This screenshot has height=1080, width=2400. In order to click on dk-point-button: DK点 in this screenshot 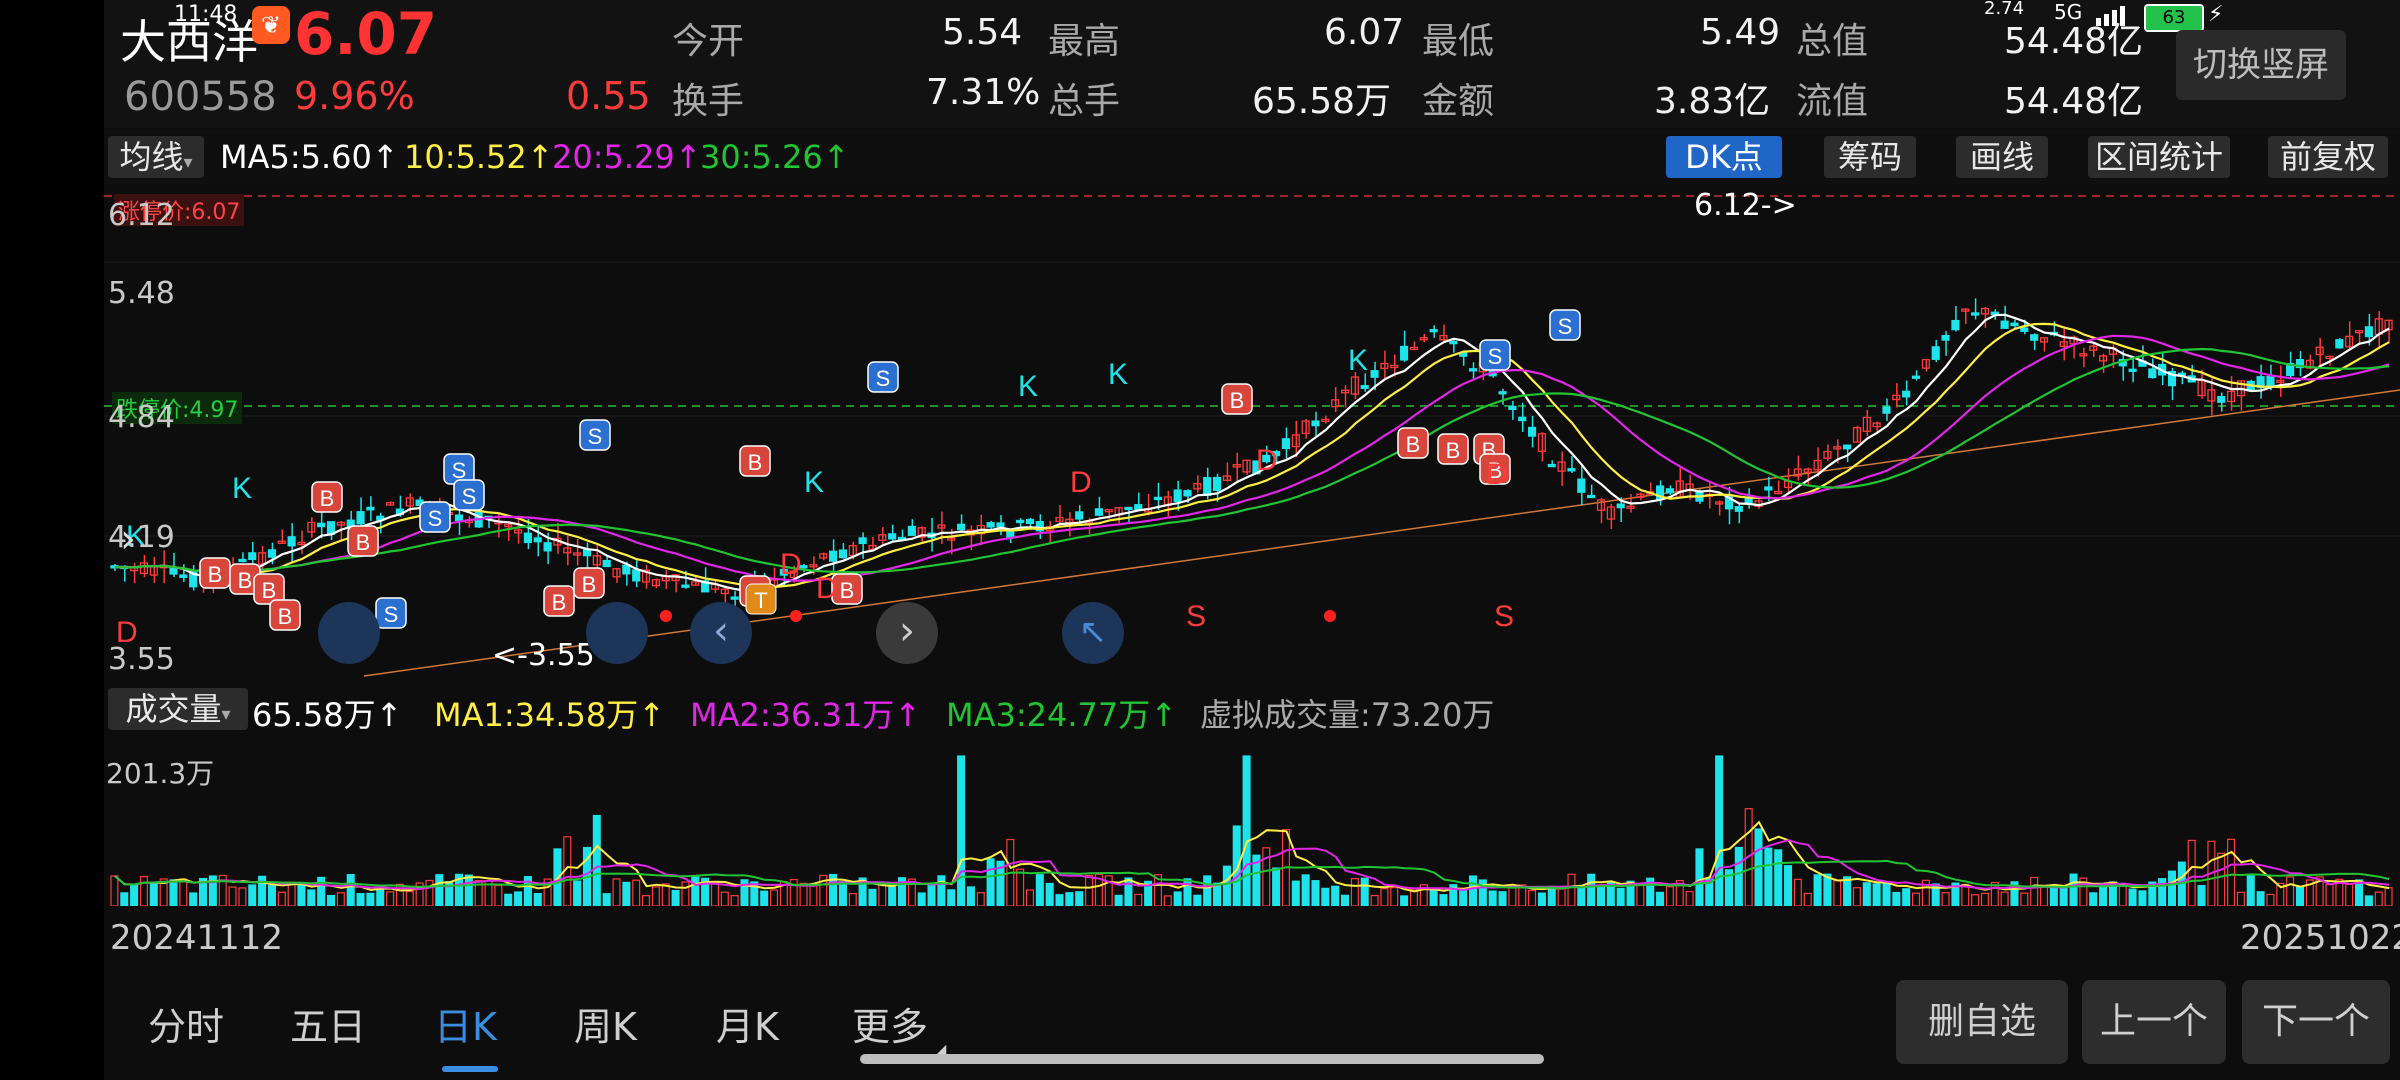, I will do `click(1724, 157)`.